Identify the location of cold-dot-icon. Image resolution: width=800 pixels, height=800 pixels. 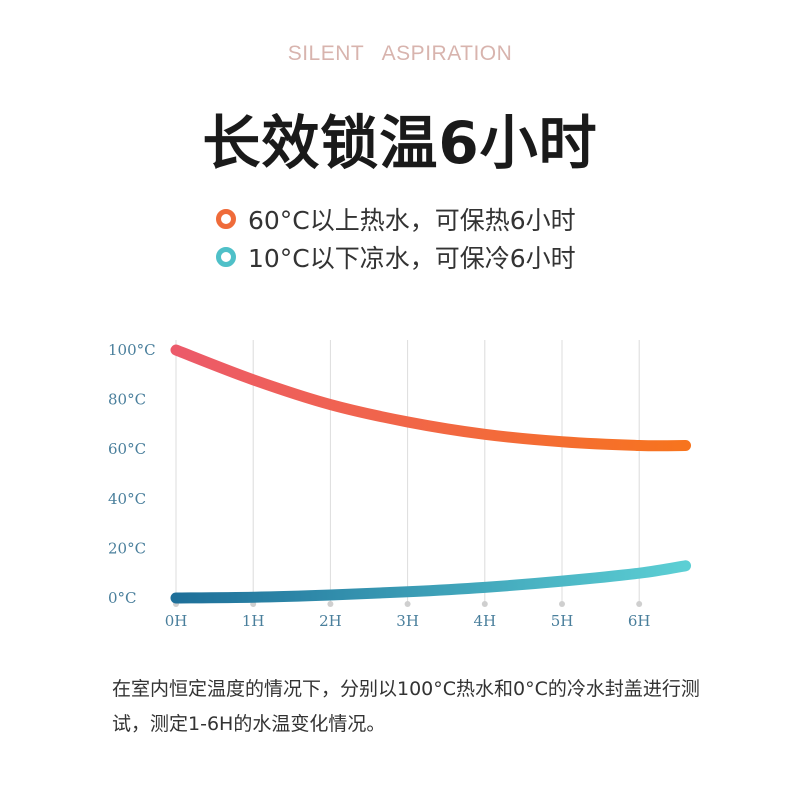
(226, 257).